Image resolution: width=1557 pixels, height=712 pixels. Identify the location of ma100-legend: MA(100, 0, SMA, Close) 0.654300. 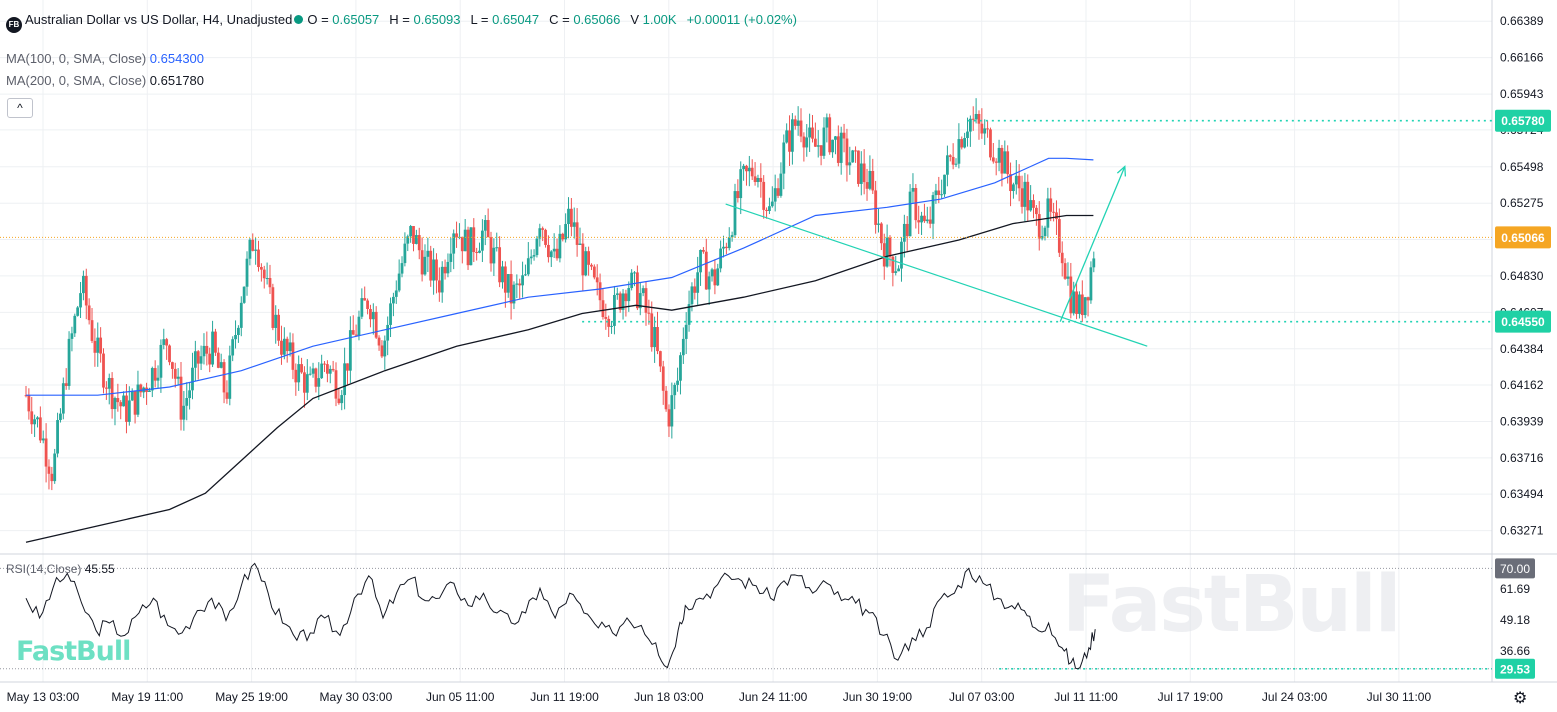
(105, 58).